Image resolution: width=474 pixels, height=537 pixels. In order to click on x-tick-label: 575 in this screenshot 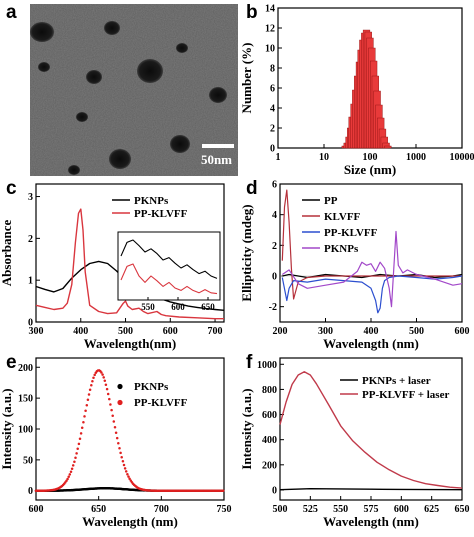, I will do `click(371, 509)`.